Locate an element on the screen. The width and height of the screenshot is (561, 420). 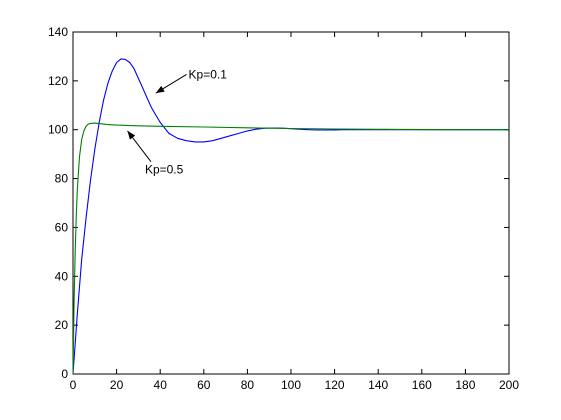
y-tick-label: 20 is located at coordinates (62, 325).